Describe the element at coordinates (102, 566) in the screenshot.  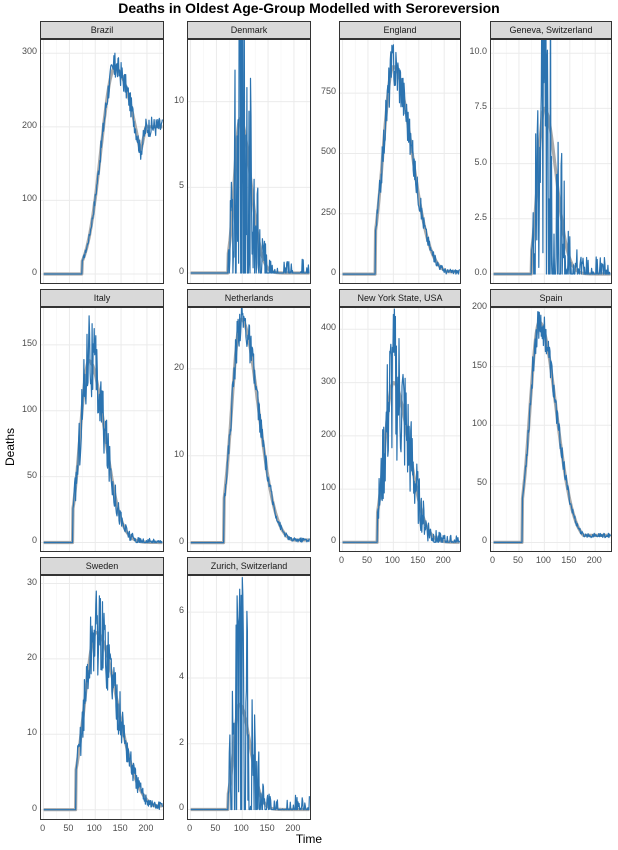
I see `facet-strip-label: Sweden` at that location.